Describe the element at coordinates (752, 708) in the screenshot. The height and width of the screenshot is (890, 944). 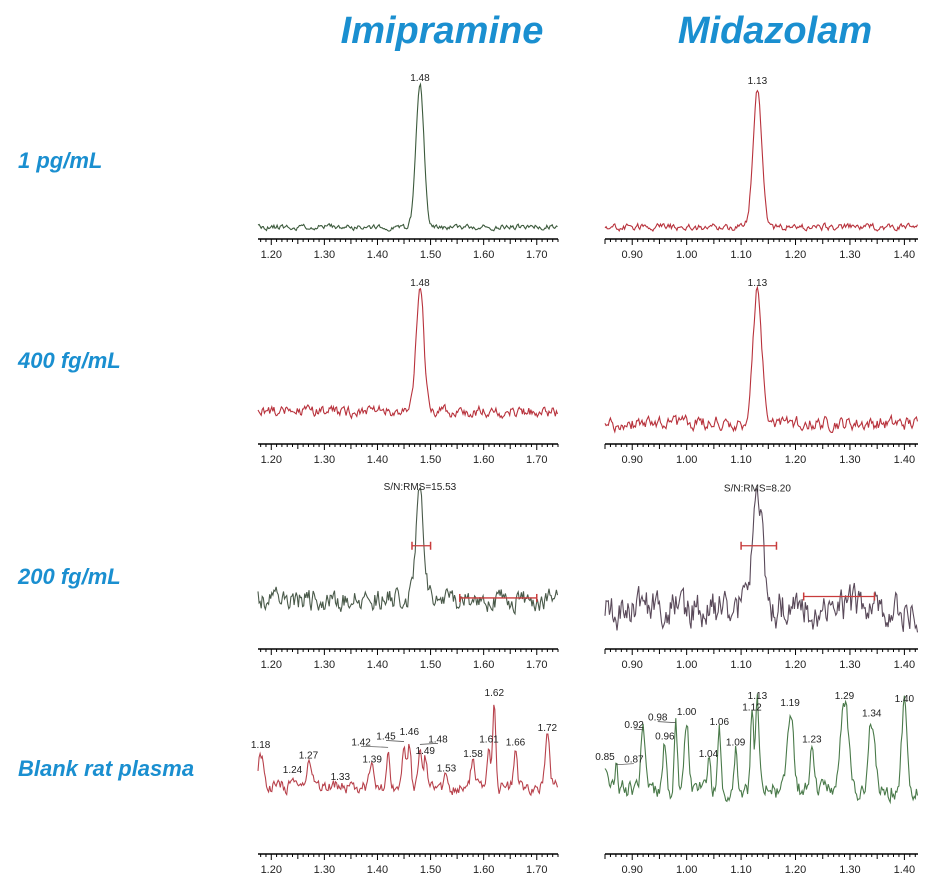
I see `peak-label: 1.12` at that location.